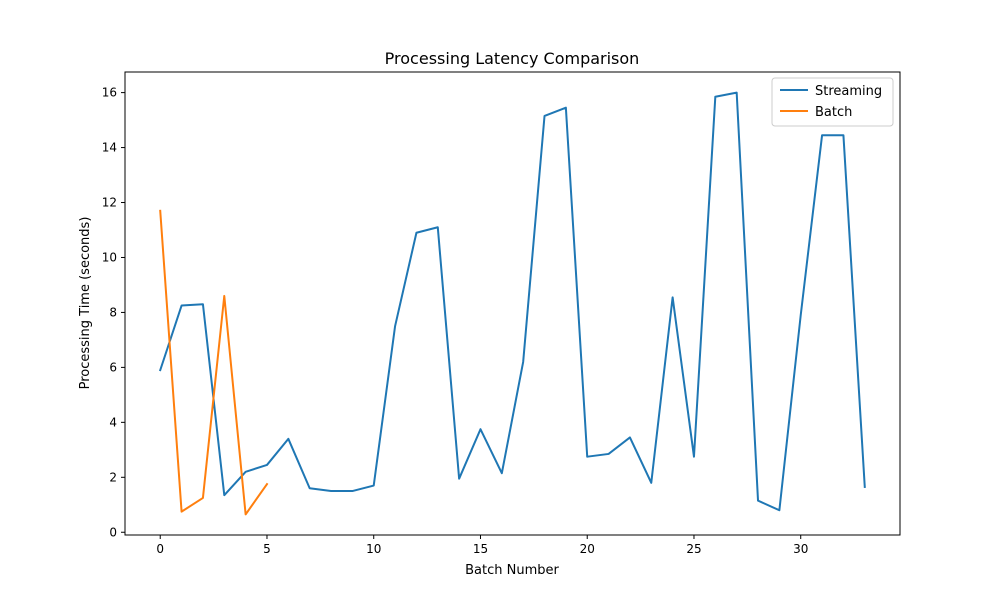 The width and height of the screenshot is (1000, 600). I want to click on x-tick-label: 0, so click(160, 549).